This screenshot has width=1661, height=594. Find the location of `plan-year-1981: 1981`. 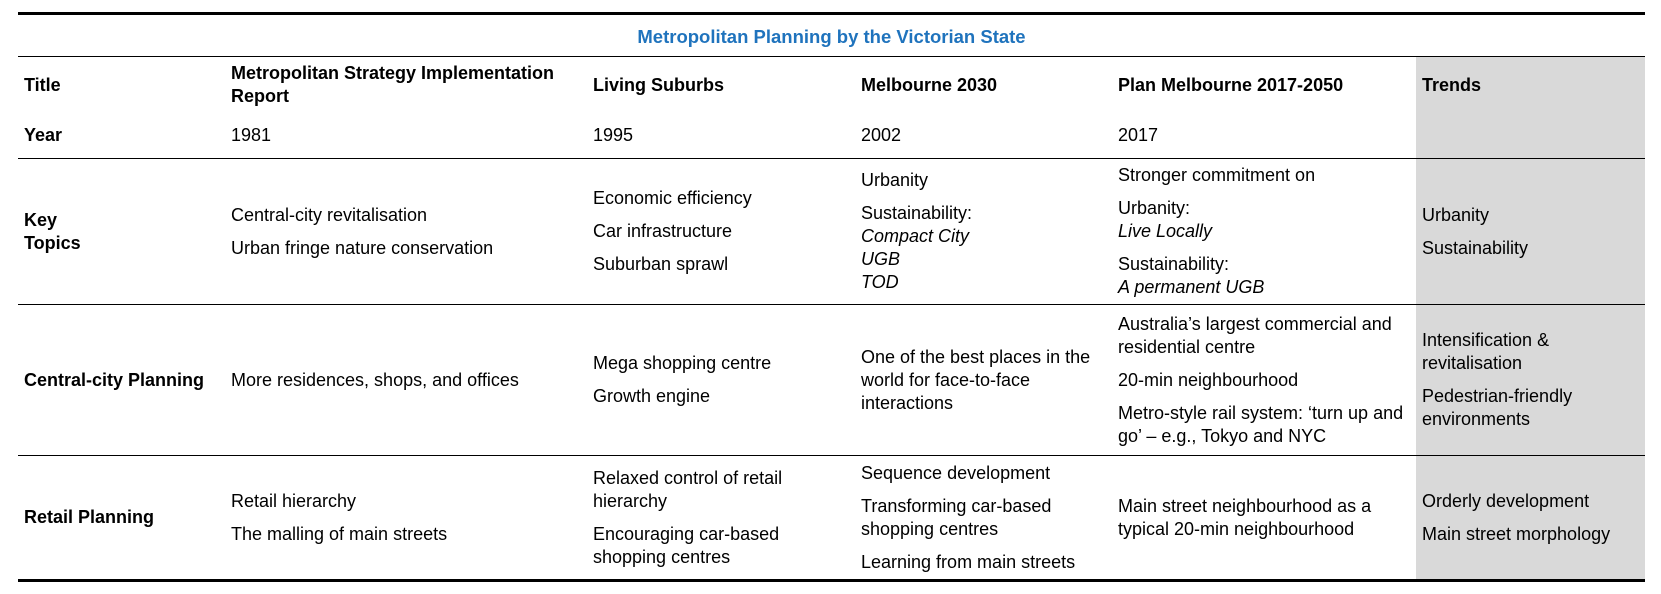

plan-year-1981: 1981 is located at coordinates (406, 136).